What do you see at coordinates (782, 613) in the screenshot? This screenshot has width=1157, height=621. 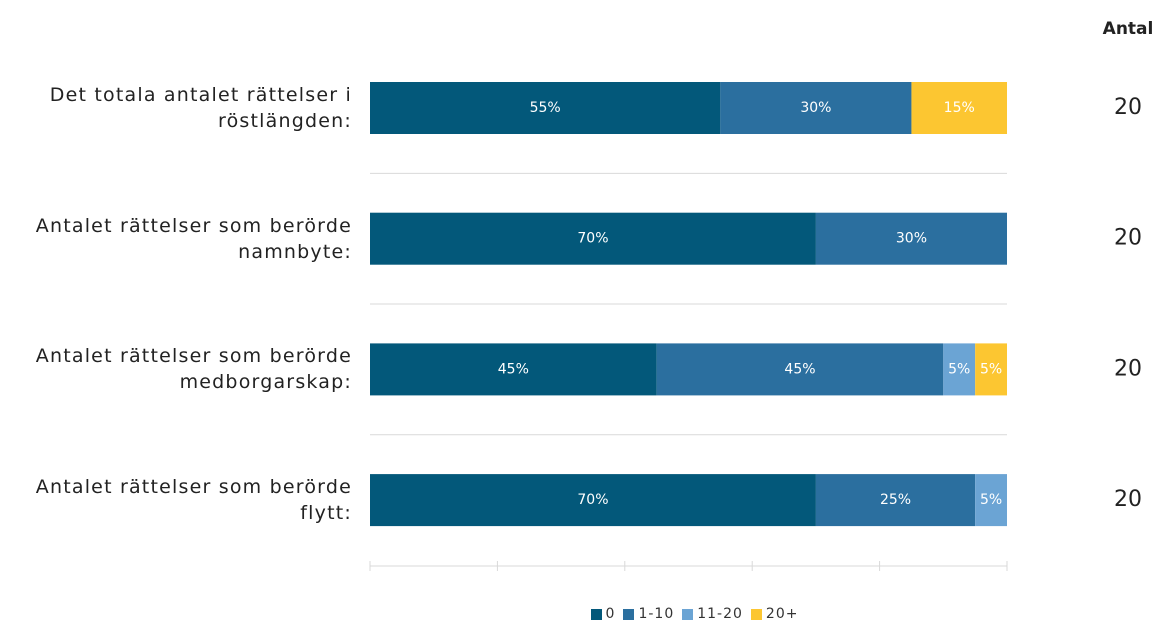 I see `legend-label: 20+` at bounding box center [782, 613].